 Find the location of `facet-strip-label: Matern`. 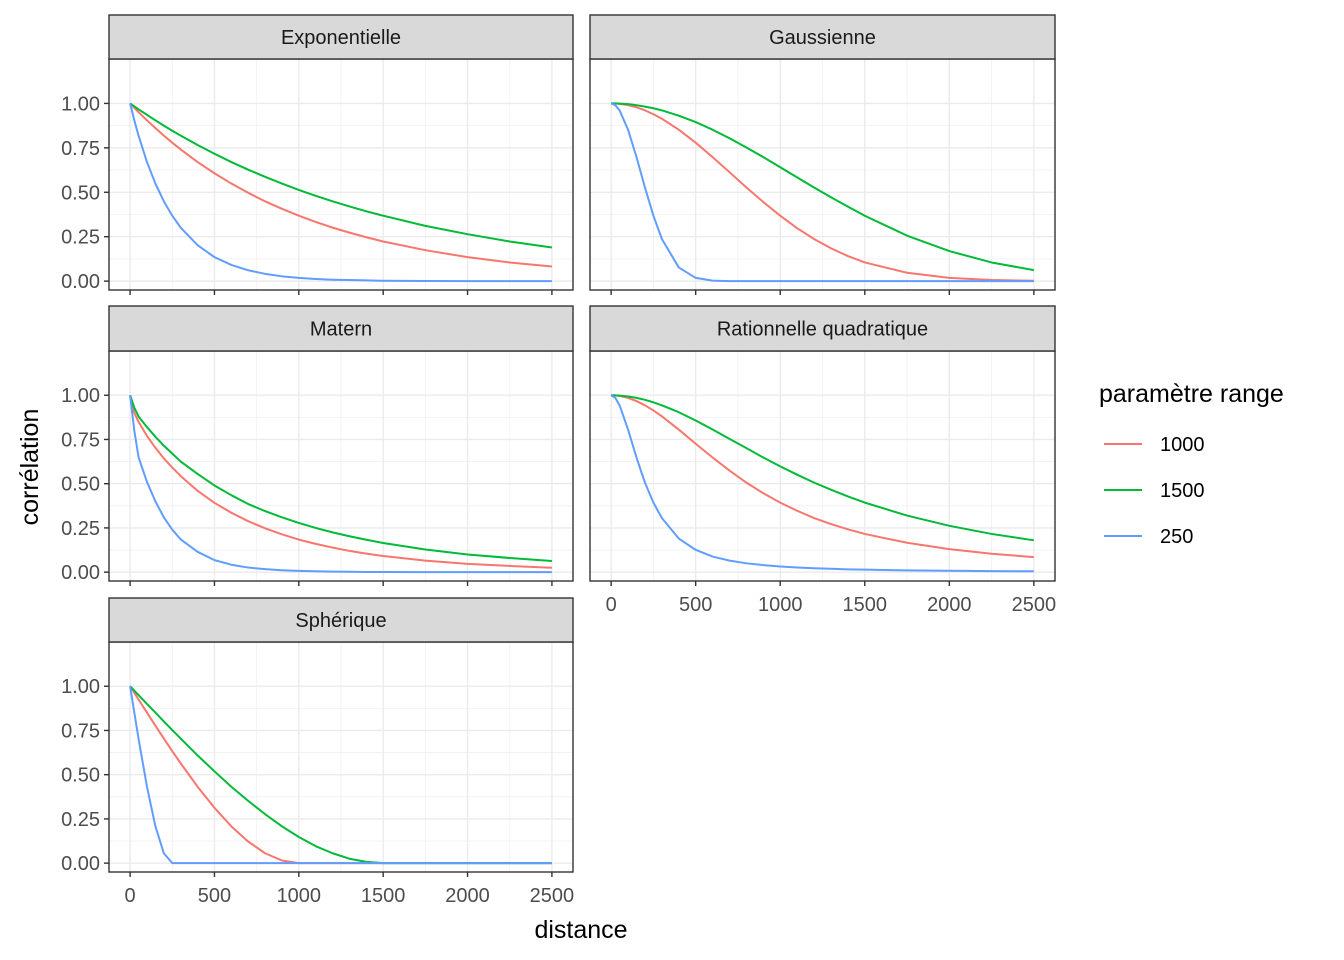

facet-strip-label: Matern is located at coordinates (341, 330).